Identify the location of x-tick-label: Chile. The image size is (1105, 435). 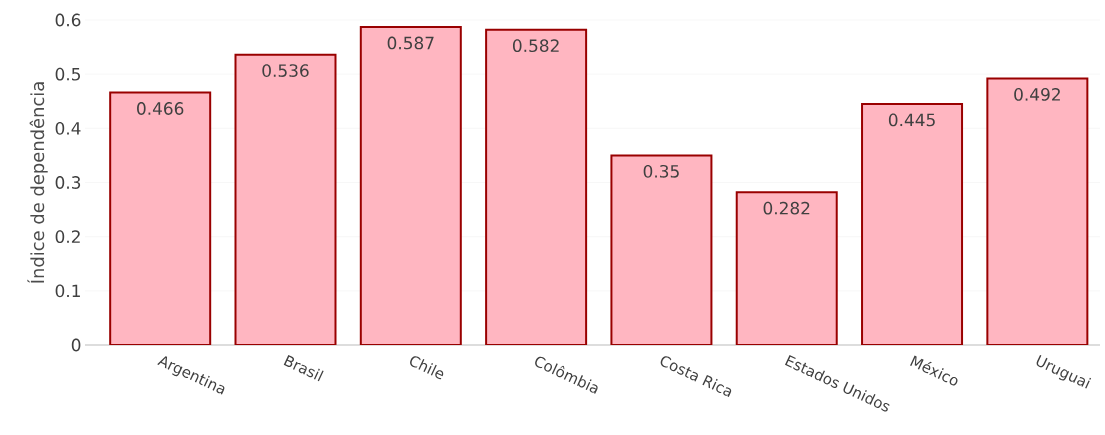
(427, 368).